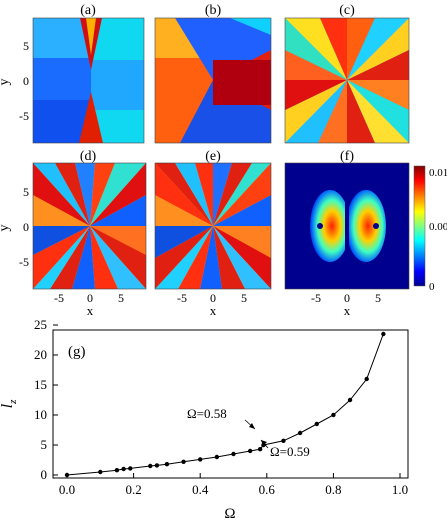  Describe the element at coordinates (400, 489) in the screenshot. I see `x-tick-label: 1.0` at that location.